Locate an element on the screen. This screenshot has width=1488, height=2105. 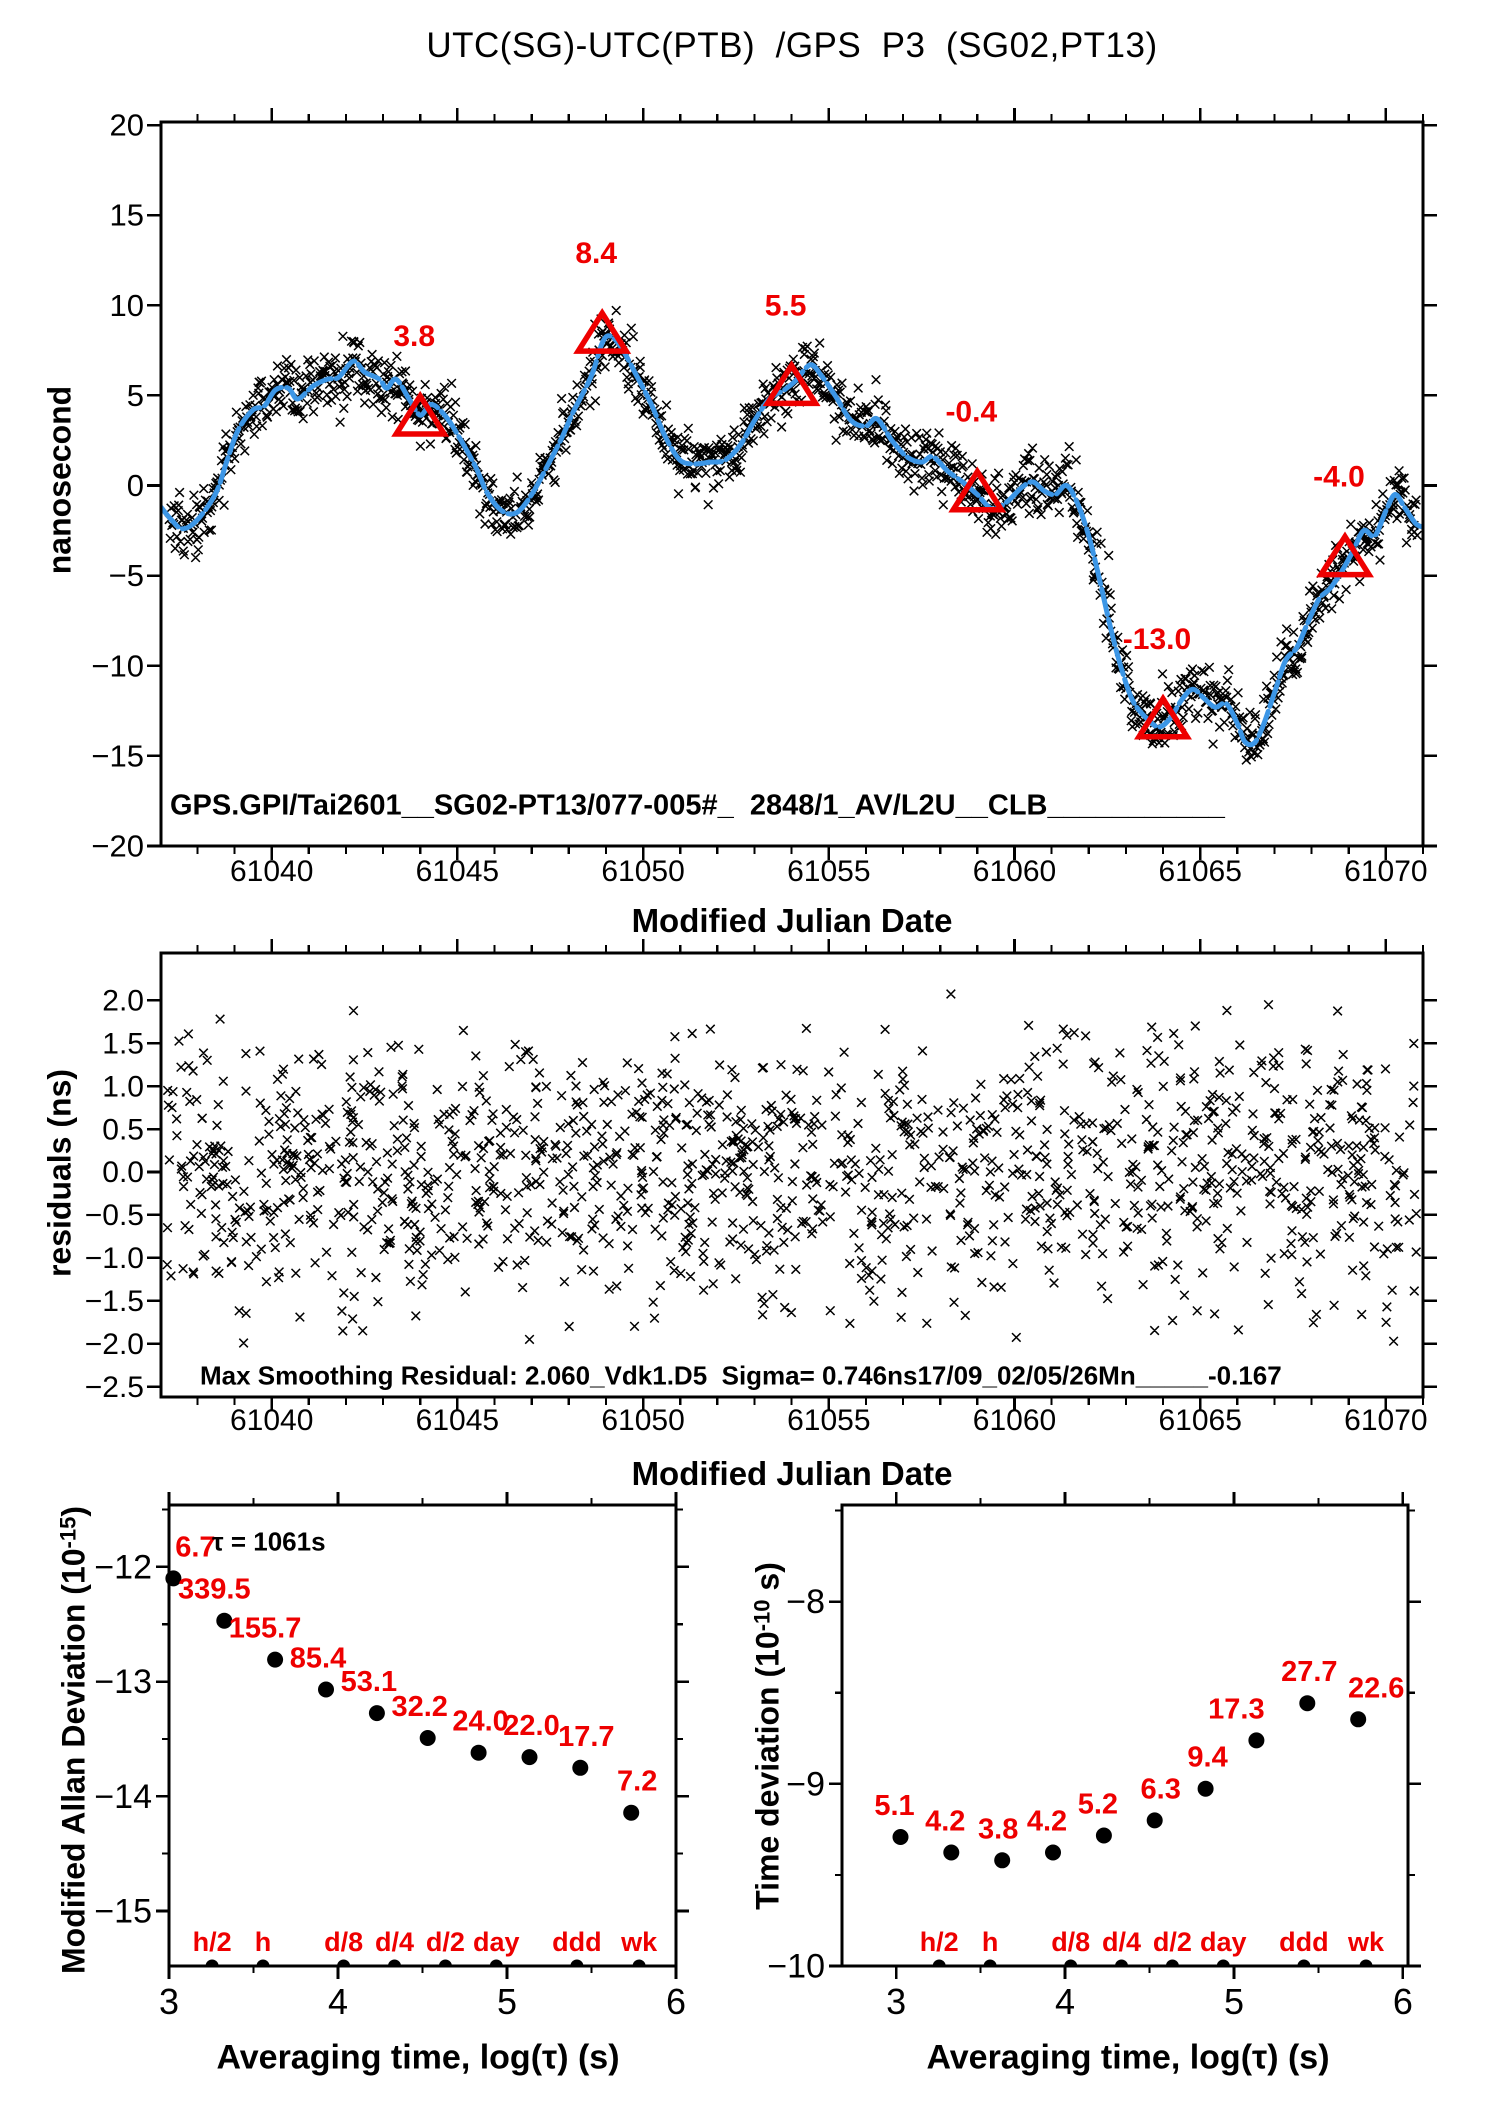
triangle-value-label: -0.4 is located at coordinates (971, 412).